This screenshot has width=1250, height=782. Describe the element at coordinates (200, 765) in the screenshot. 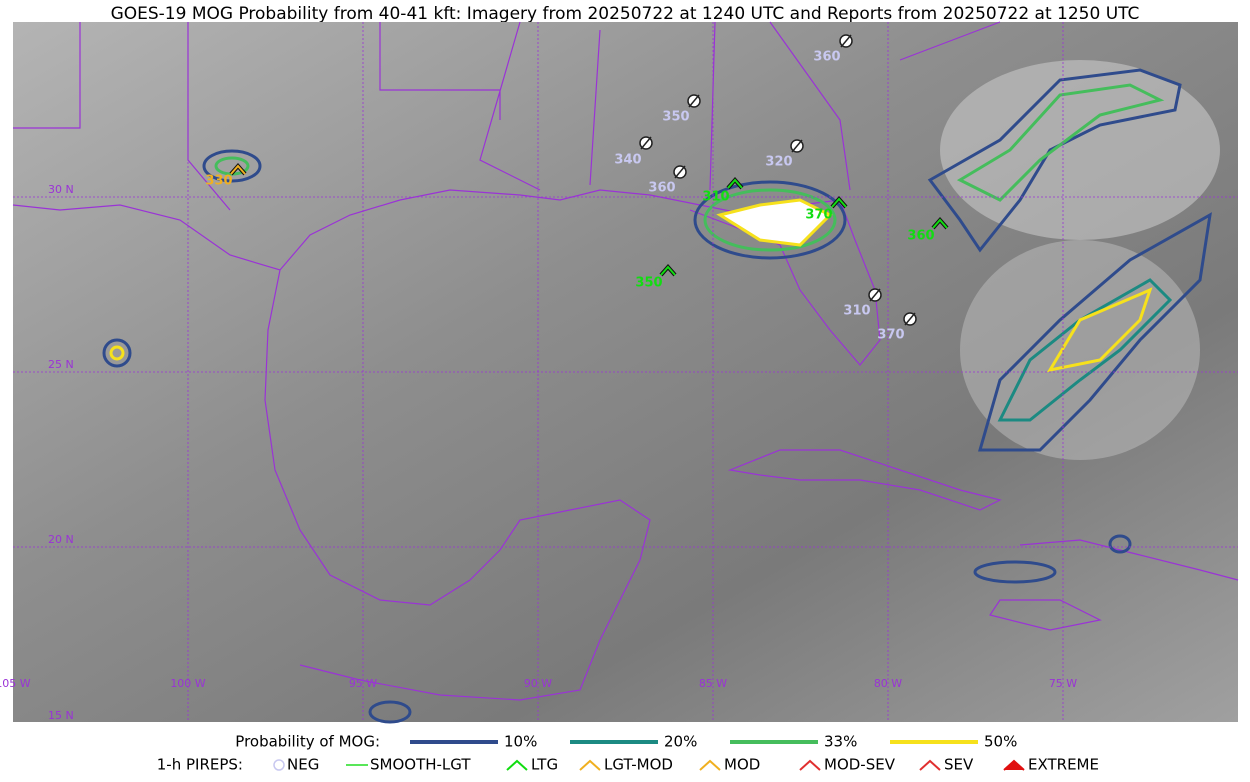

I see `legend-title: 1-h PIREPS:` at that location.